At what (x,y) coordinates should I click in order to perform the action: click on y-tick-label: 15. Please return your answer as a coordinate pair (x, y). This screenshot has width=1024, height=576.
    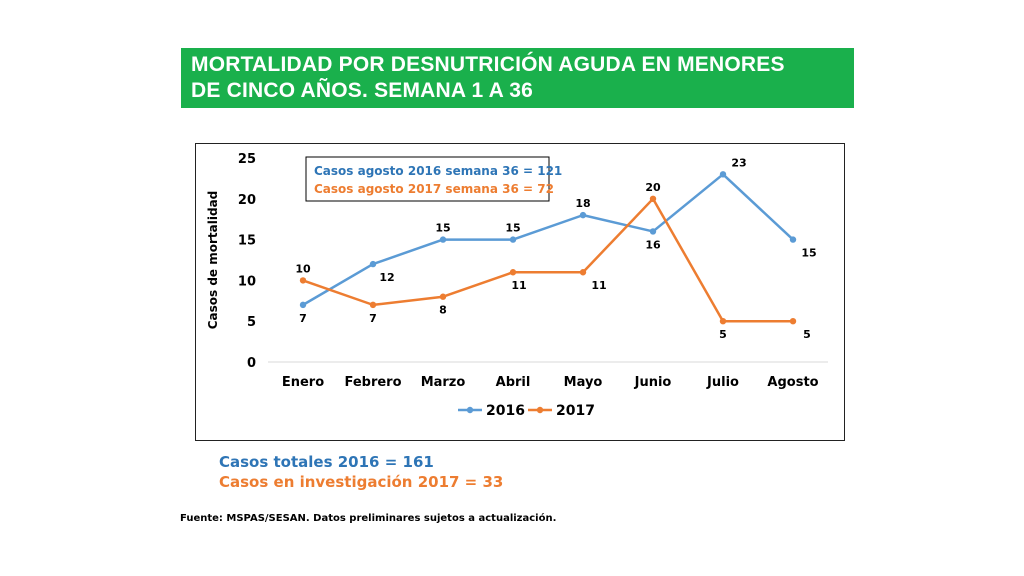
    Looking at the image, I should click on (247, 241).